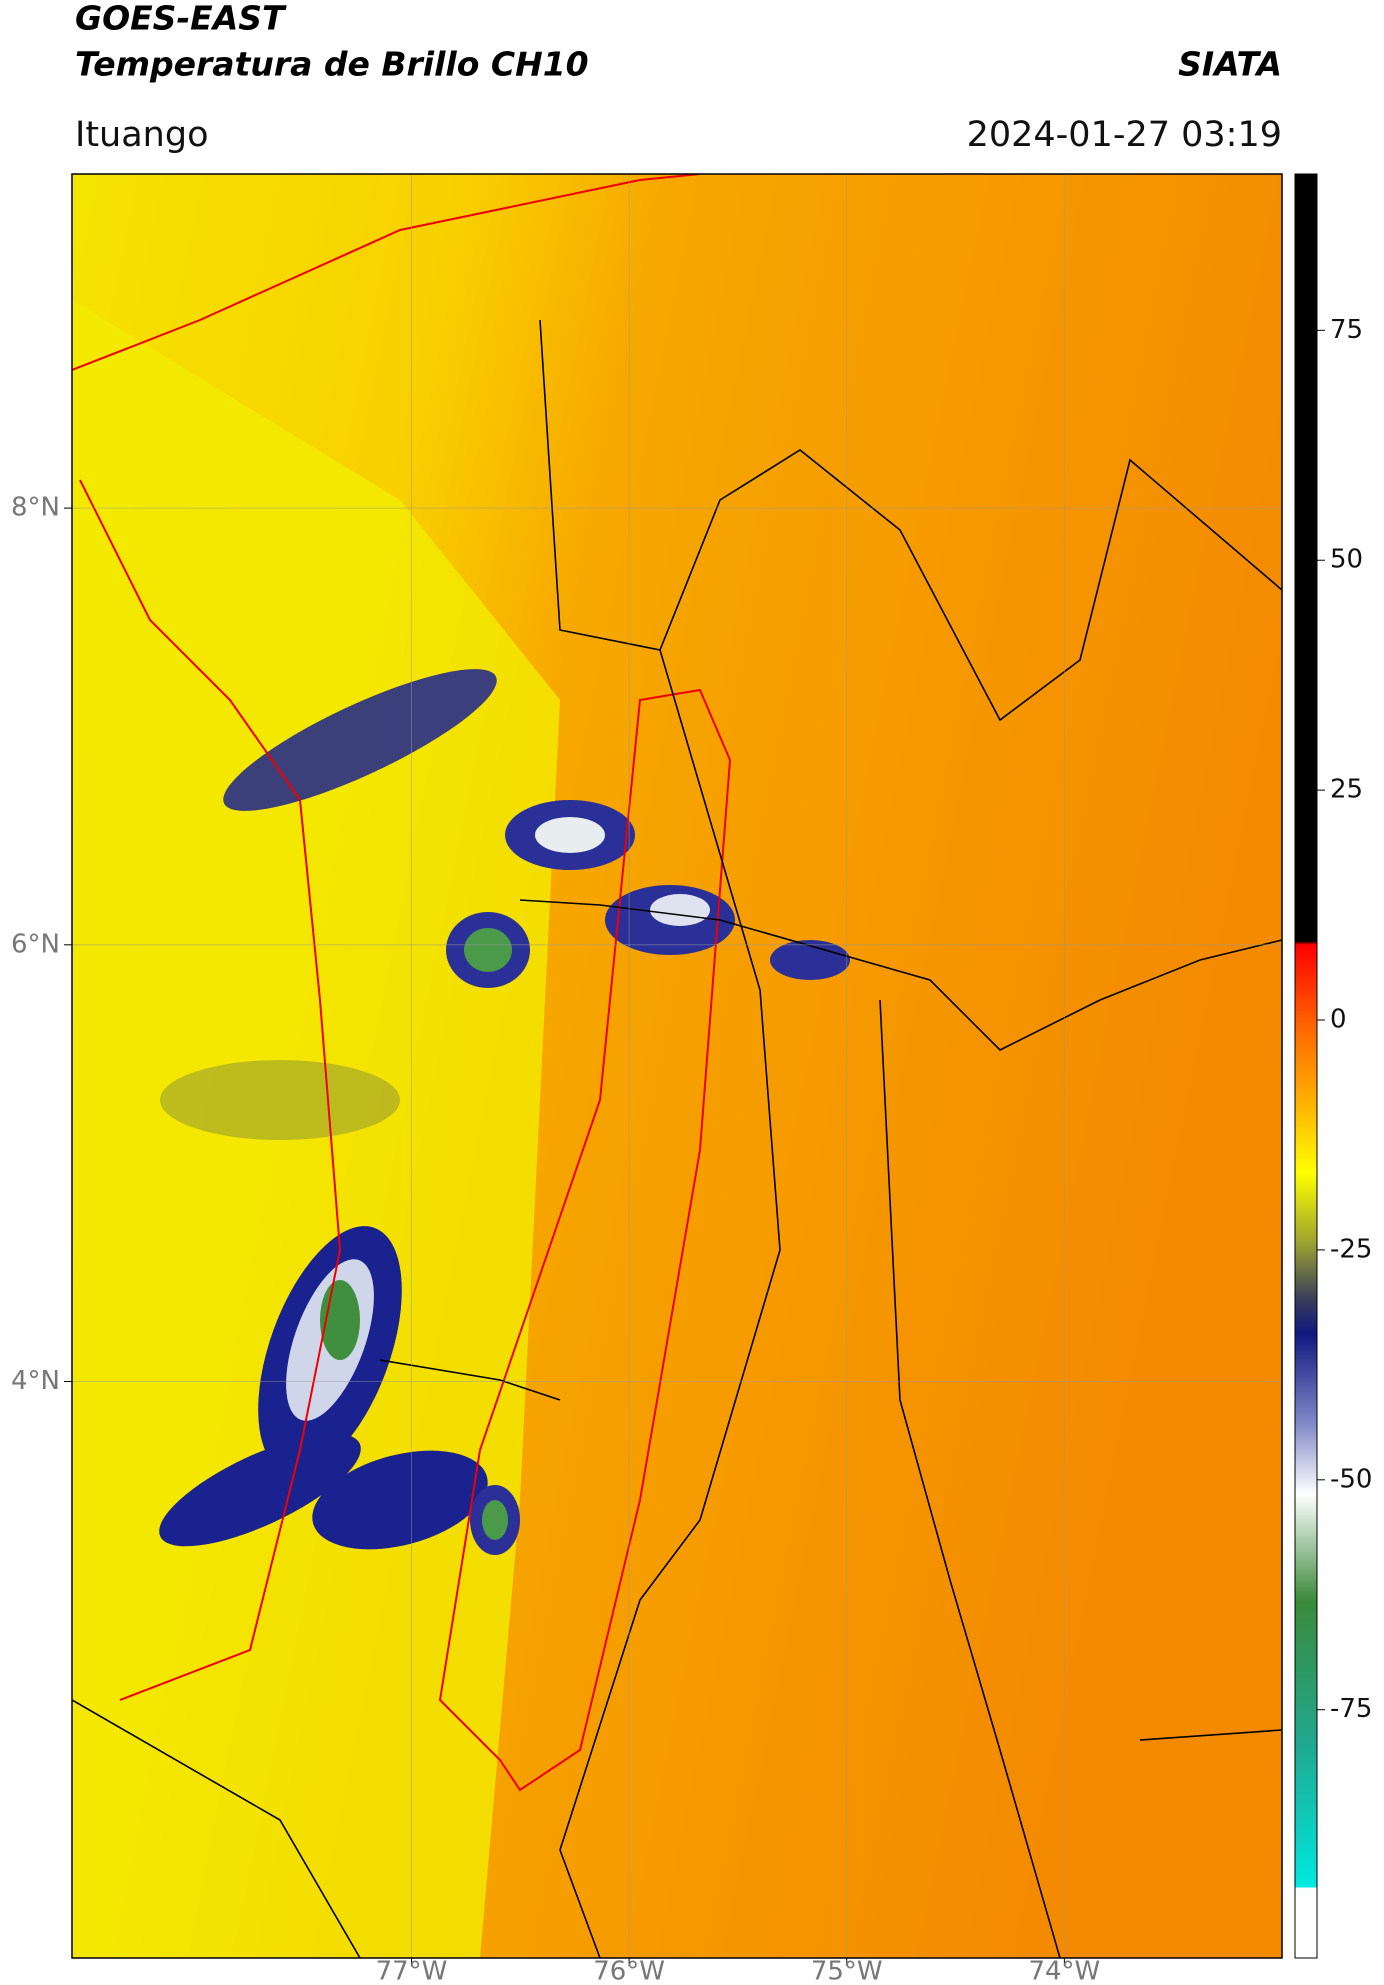  I want to click on timestamp: 2024-01-27 03:19, so click(1124, 135).